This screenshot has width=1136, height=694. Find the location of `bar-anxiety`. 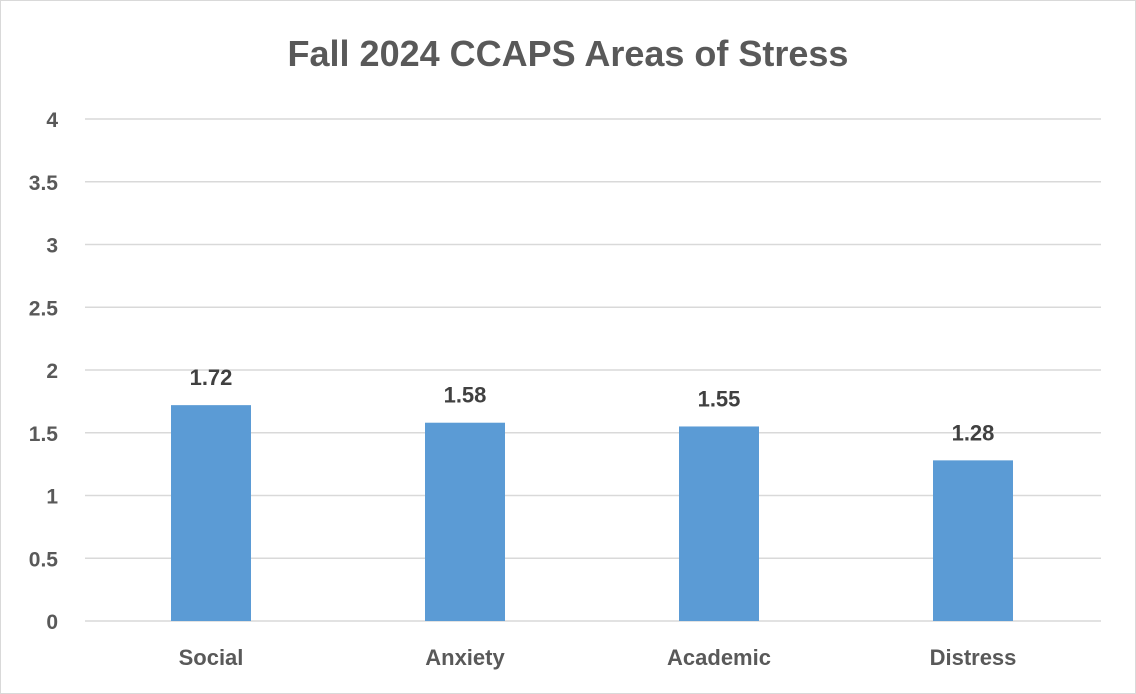

bar-anxiety is located at coordinates (465, 521).